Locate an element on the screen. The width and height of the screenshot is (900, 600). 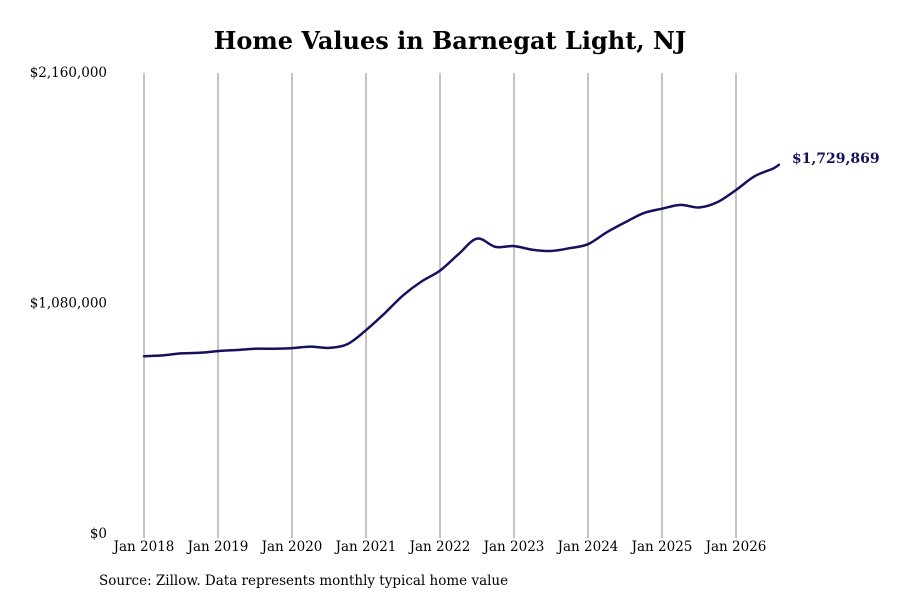
x-tick-label: Jan 2020 is located at coordinates (291, 547).